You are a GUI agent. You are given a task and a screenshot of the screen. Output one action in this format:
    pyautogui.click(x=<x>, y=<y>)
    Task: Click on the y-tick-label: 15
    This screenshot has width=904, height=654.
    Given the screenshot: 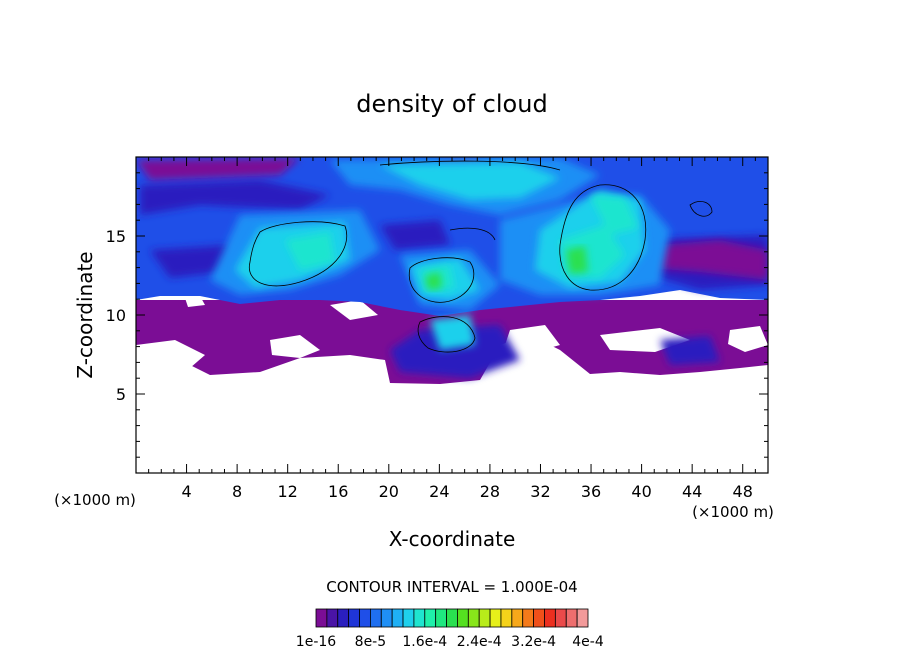 What is the action you would take?
    pyautogui.click(x=116, y=236)
    